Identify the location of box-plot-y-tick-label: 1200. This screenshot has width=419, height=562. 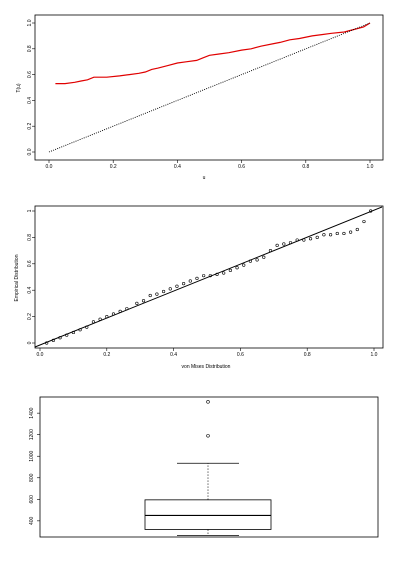
(32, 434).